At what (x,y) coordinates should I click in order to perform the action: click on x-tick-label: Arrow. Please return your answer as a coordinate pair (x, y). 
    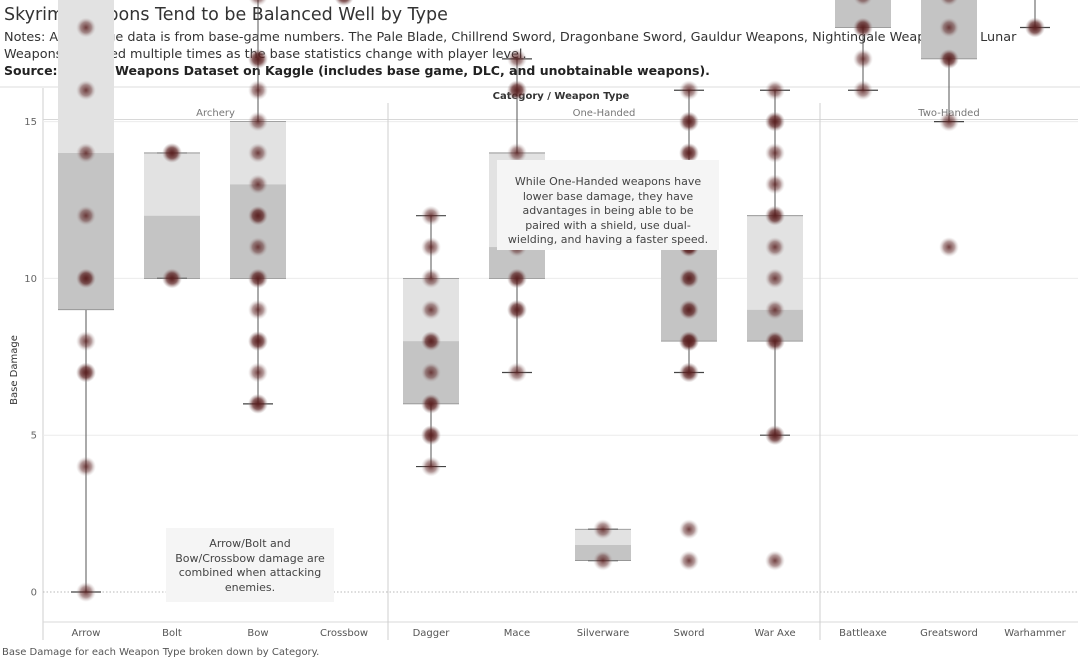
    Looking at the image, I should click on (86, 633).